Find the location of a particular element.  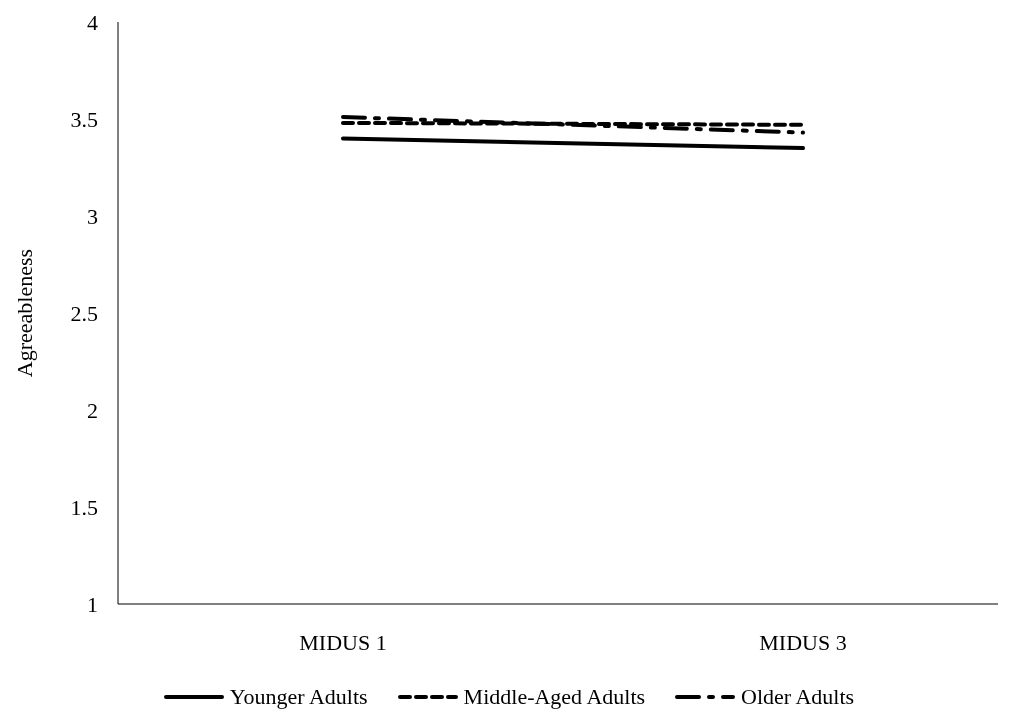

legend-label: Younger Adults is located at coordinates (298, 697).